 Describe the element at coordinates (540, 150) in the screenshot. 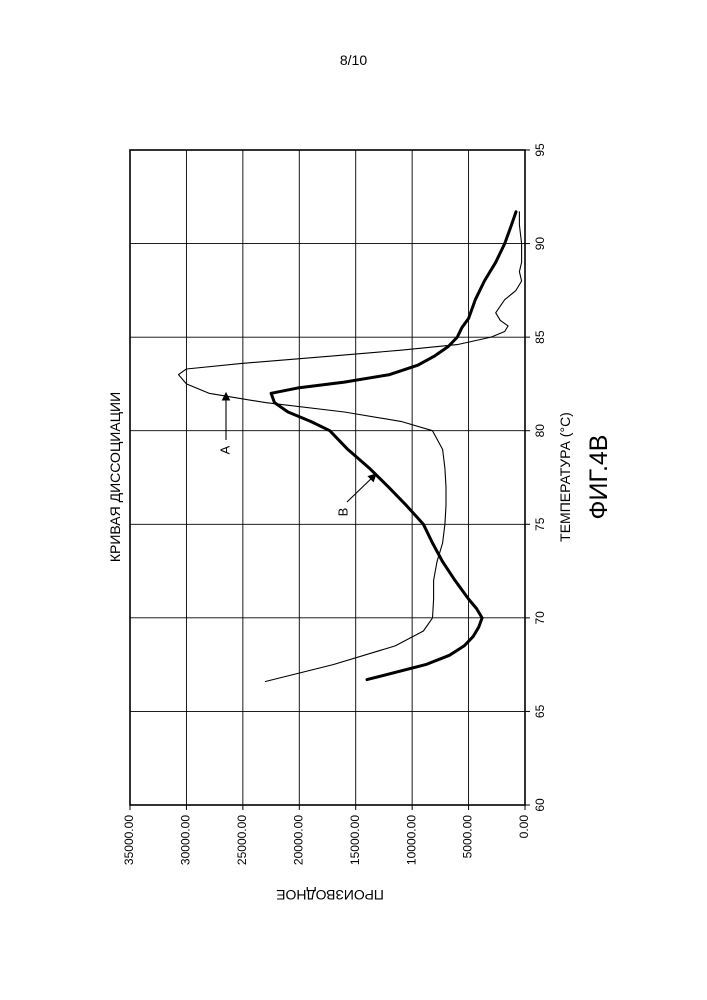

I see `x-tick-label: 95` at that location.